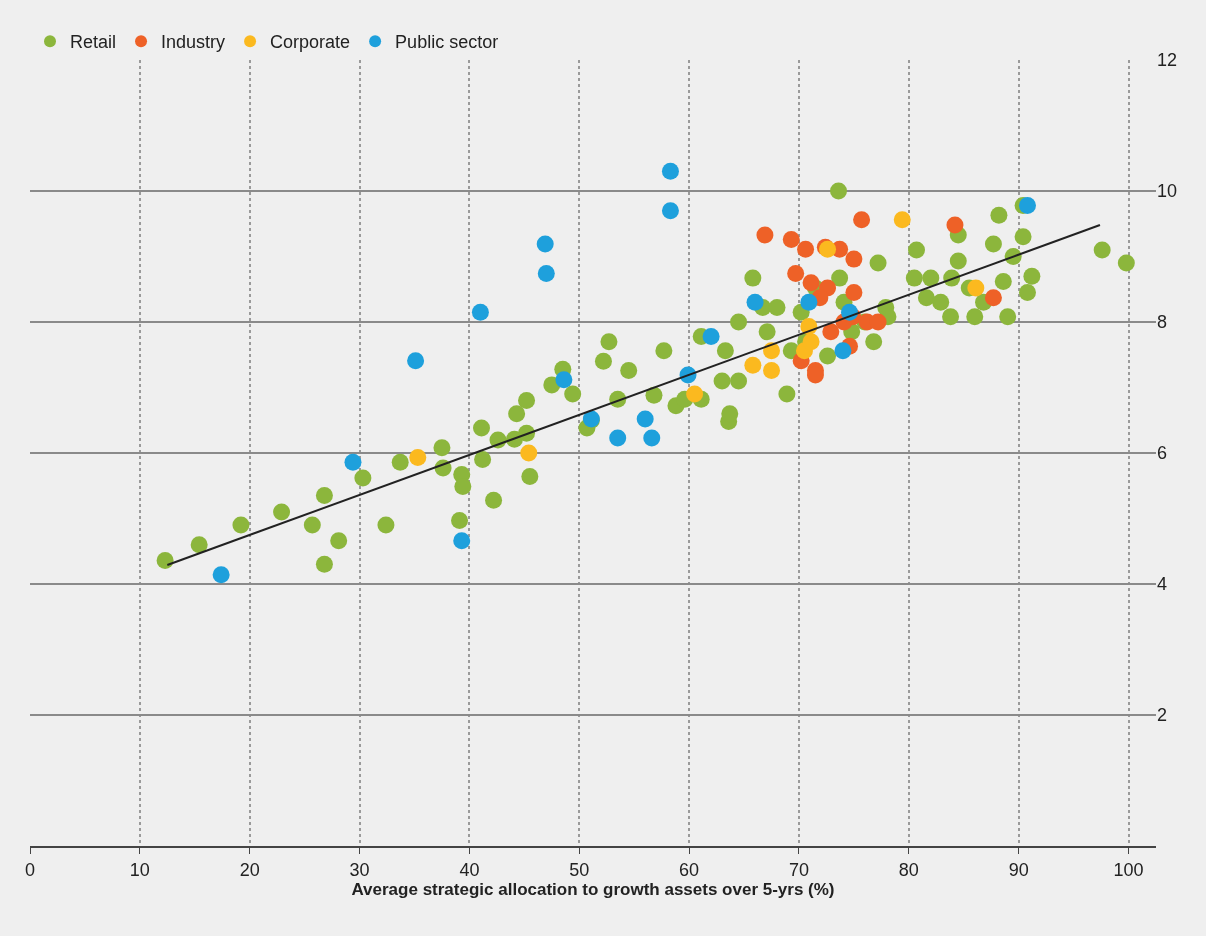  I want to click on legend-label: Public sector, so click(447, 42).